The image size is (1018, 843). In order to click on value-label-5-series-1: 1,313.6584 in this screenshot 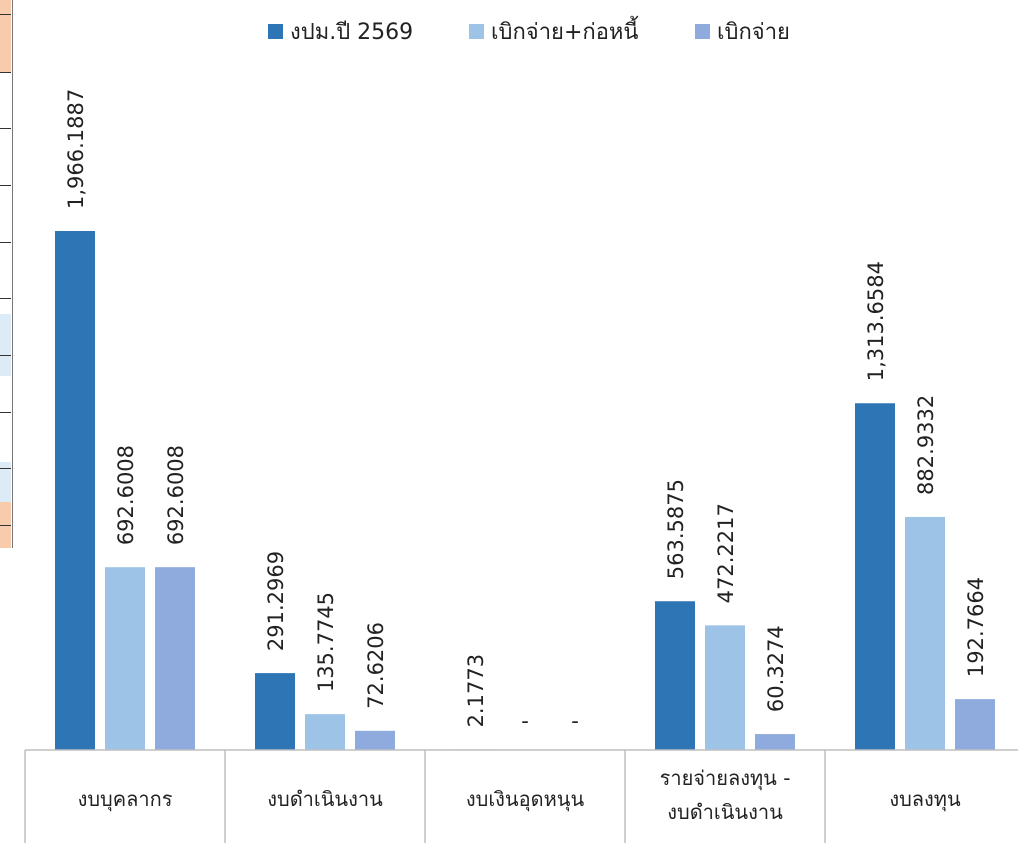, I will do `click(876, 321)`.